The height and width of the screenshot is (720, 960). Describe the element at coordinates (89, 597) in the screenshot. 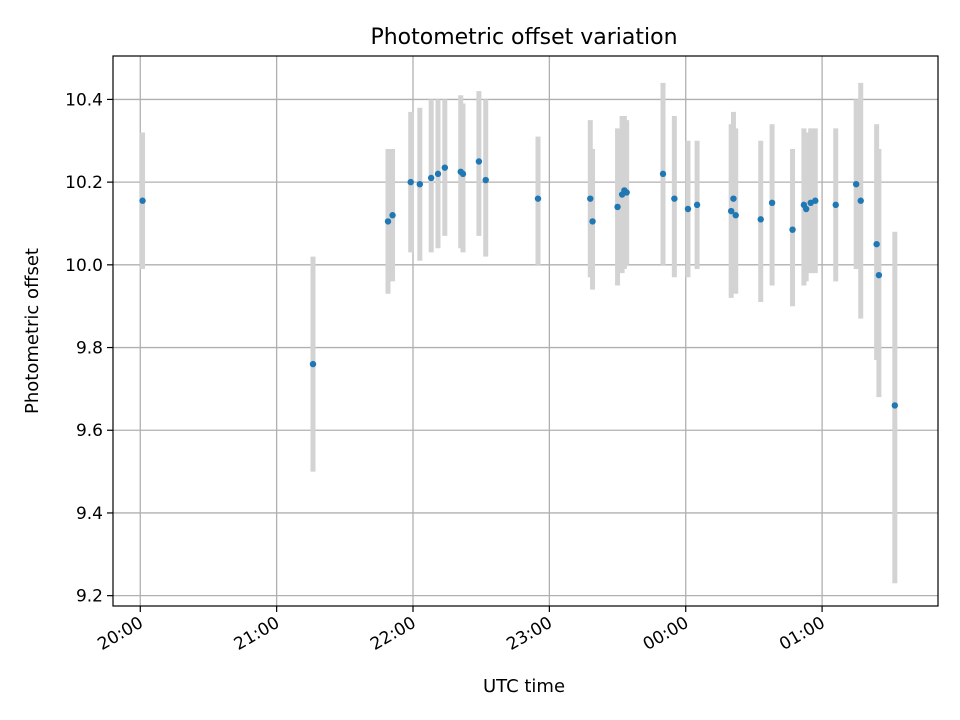

I see `y-tick-label: 9.2` at that location.